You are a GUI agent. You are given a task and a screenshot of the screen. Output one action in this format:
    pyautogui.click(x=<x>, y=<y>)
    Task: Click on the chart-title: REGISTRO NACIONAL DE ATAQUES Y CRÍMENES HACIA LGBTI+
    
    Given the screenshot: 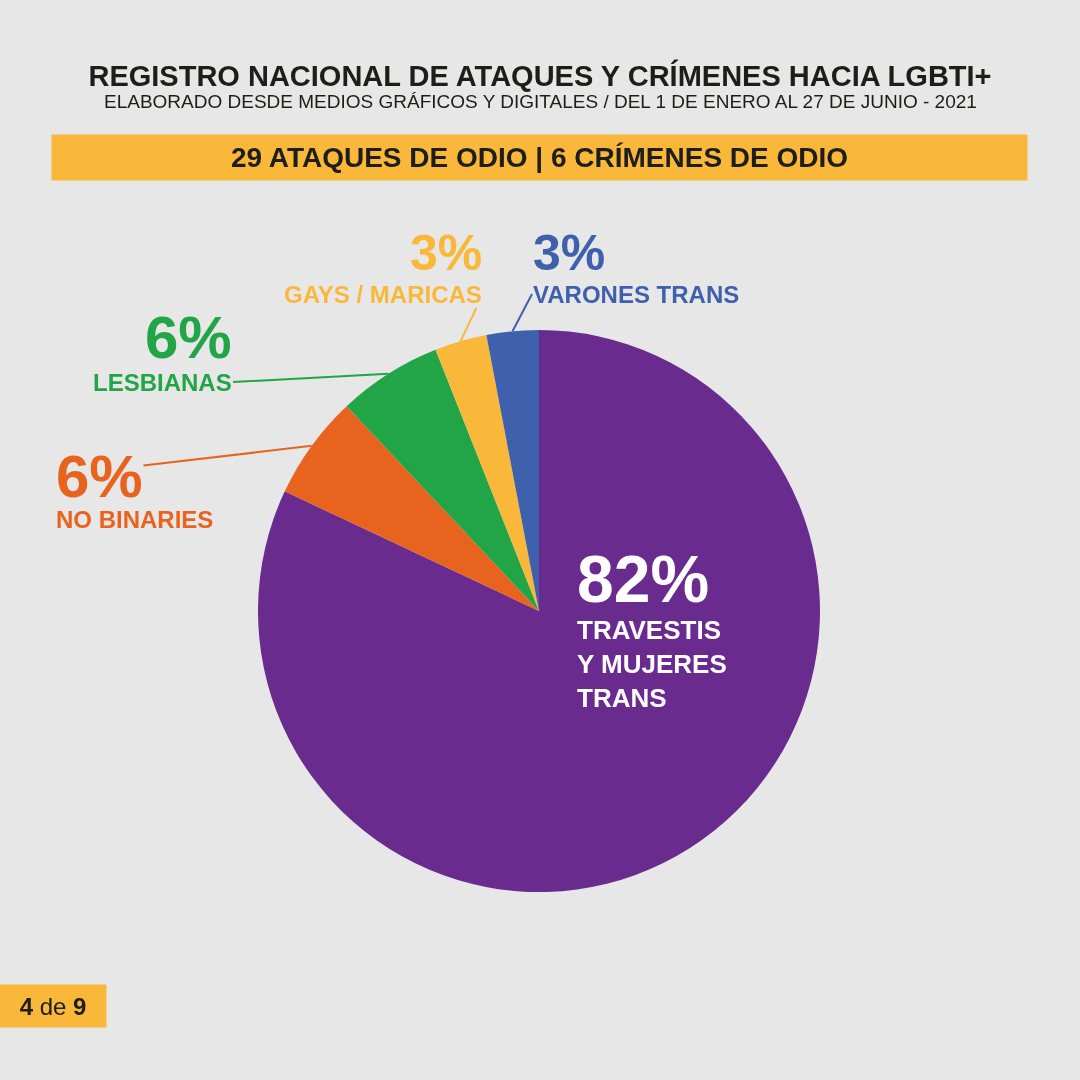 What is the action you would take?
    pyautogui.click(x=540, y=76)
    